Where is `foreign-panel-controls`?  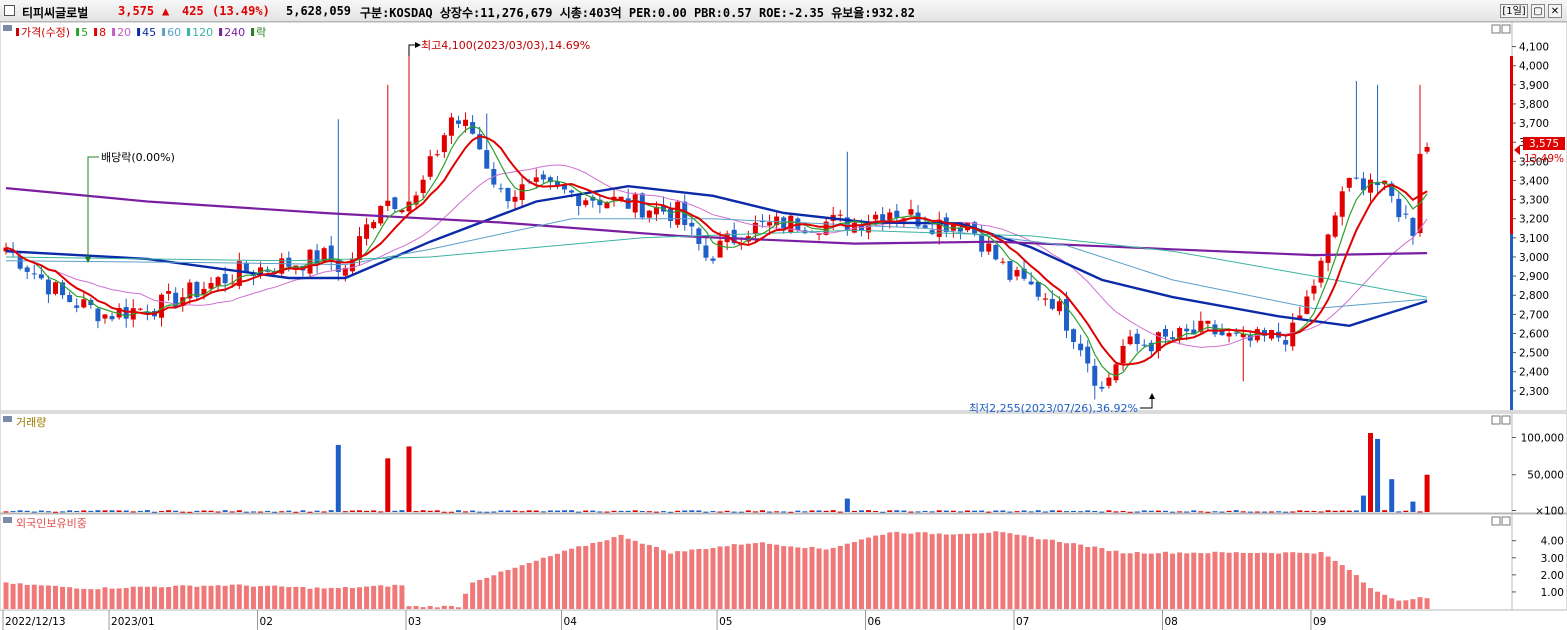
foreign-panel-controls is located at coordinates (757, 521).